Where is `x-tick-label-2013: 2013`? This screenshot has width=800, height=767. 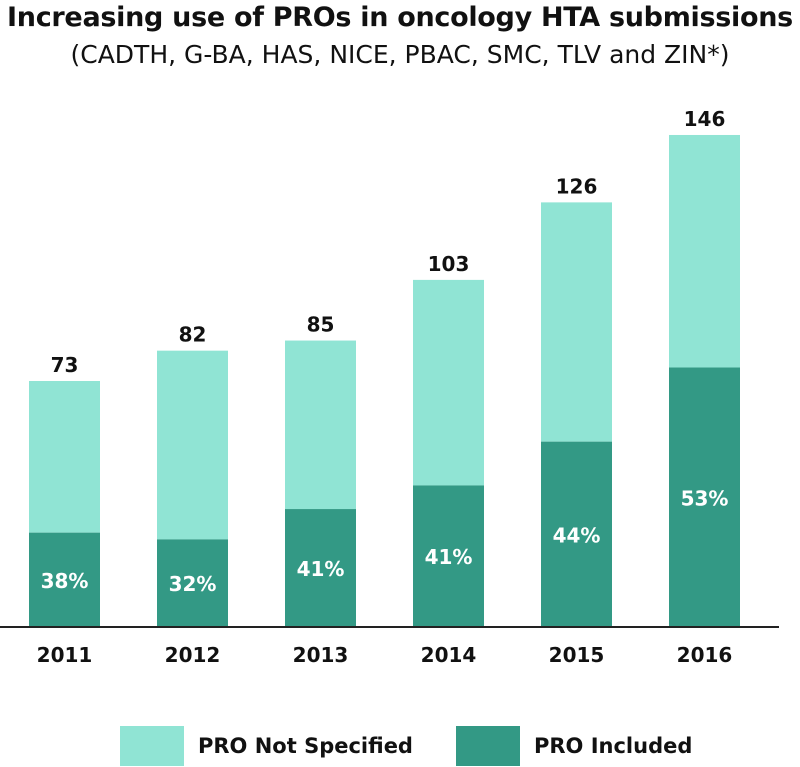
x-tick-label-2013: 2013 is located at coordinates (321, 655).